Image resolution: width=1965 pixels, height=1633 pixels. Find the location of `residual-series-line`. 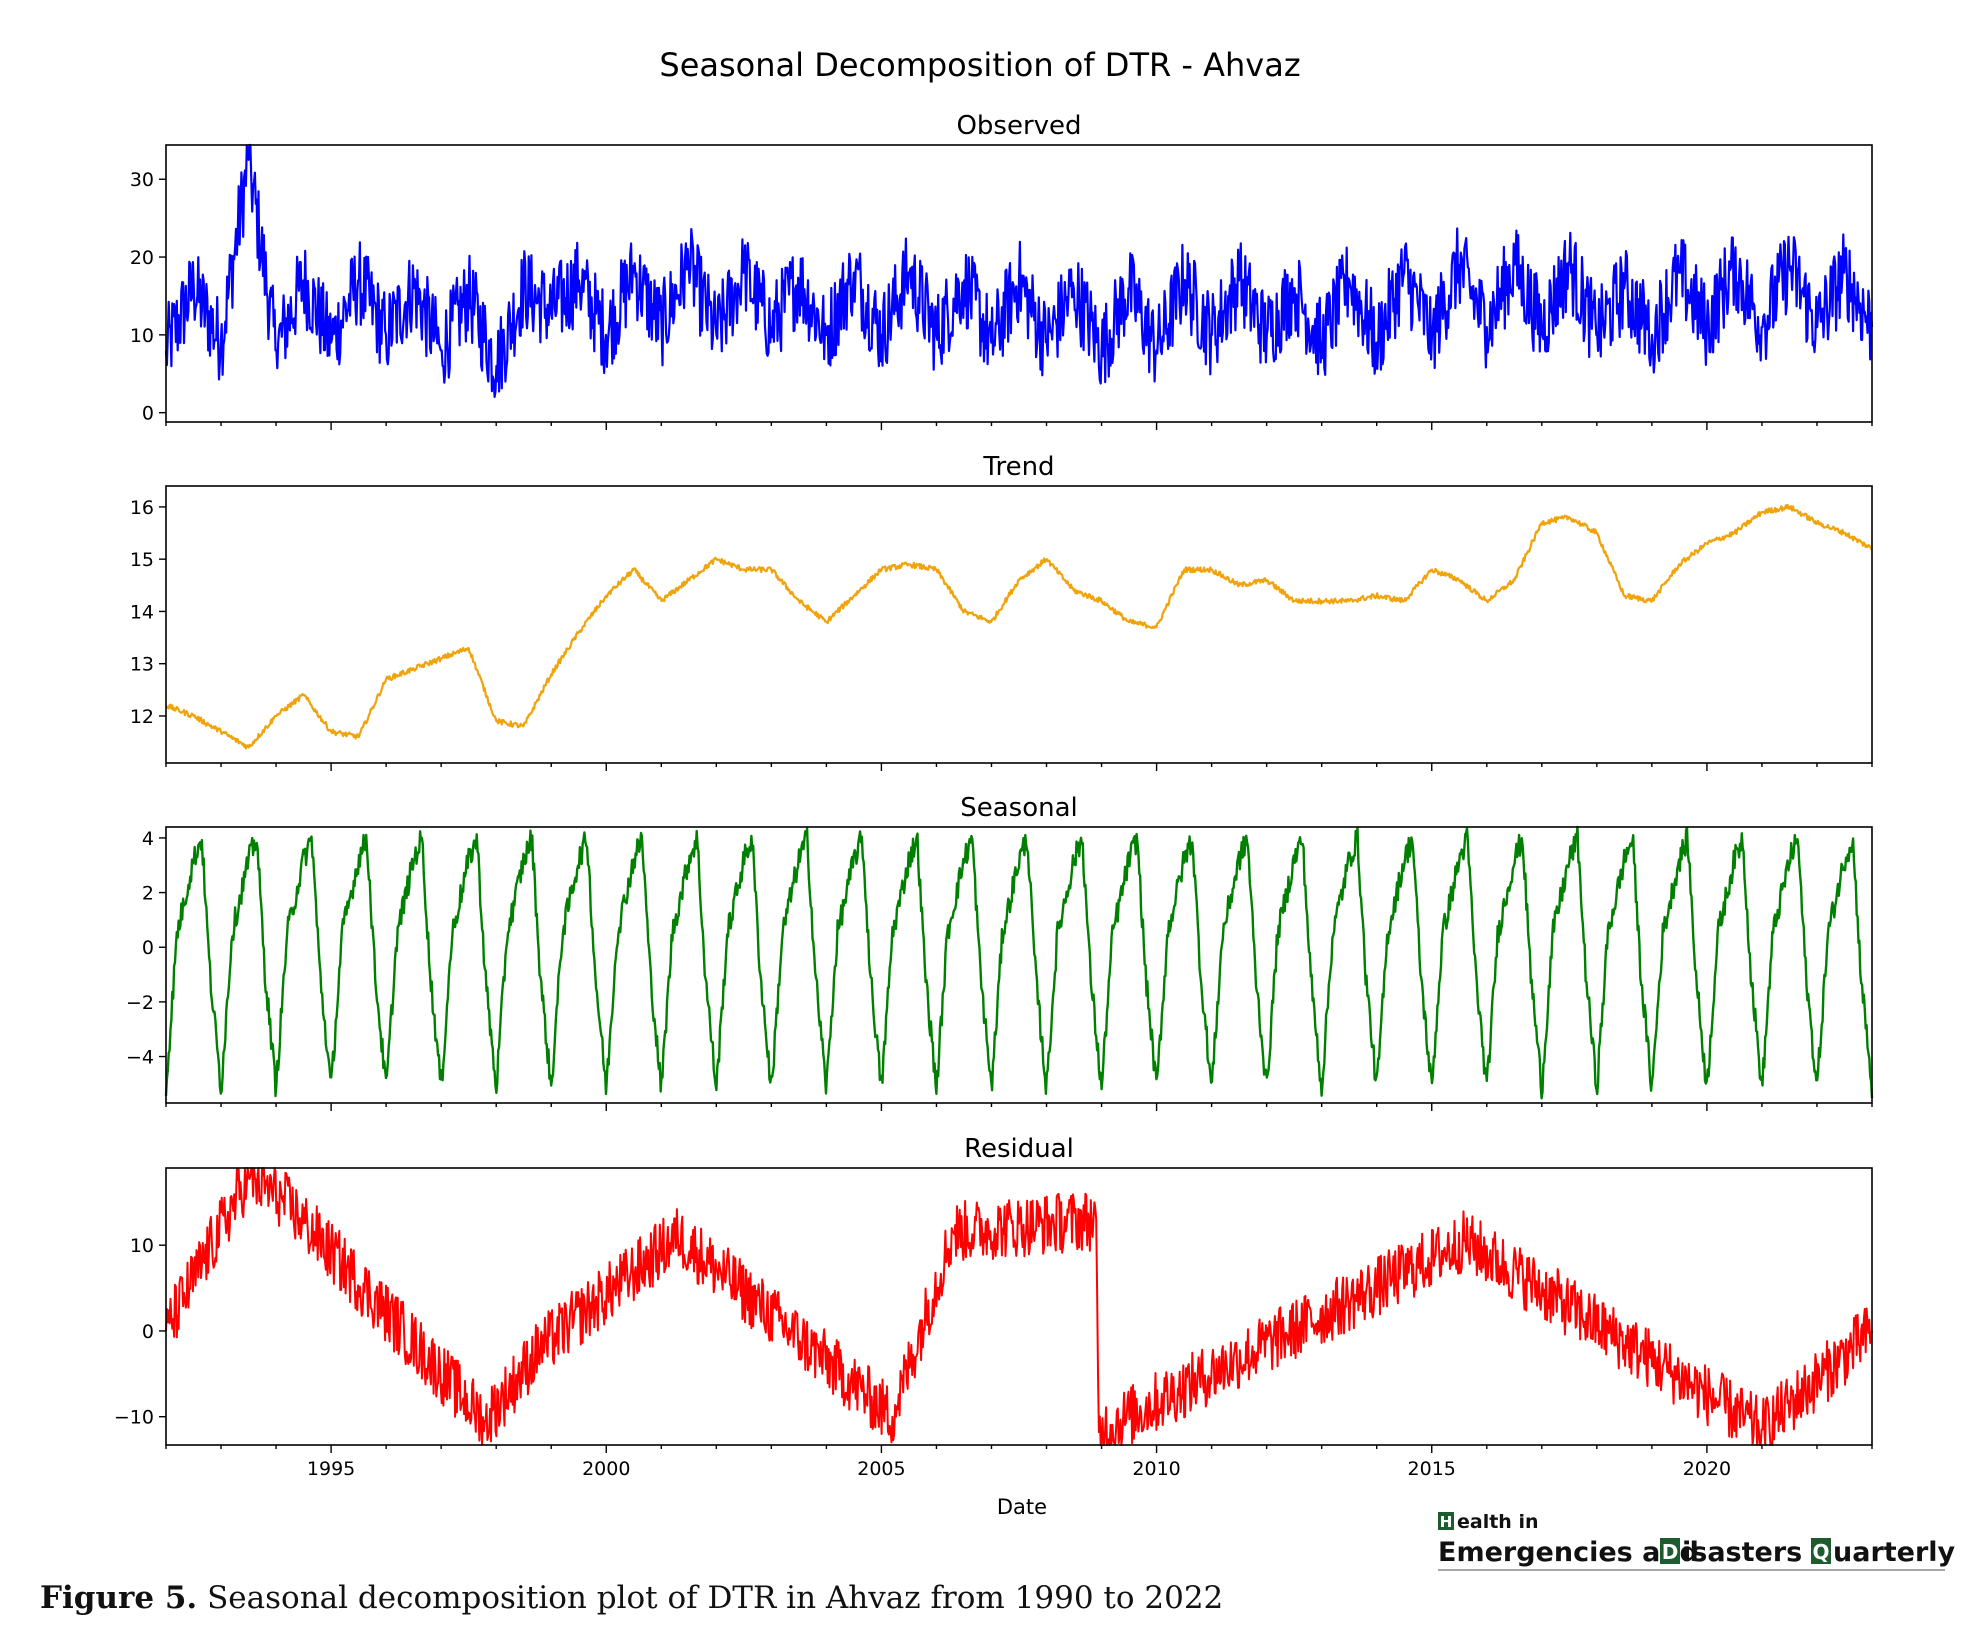

residual-series-line is located at coordinates (1019, 1306).